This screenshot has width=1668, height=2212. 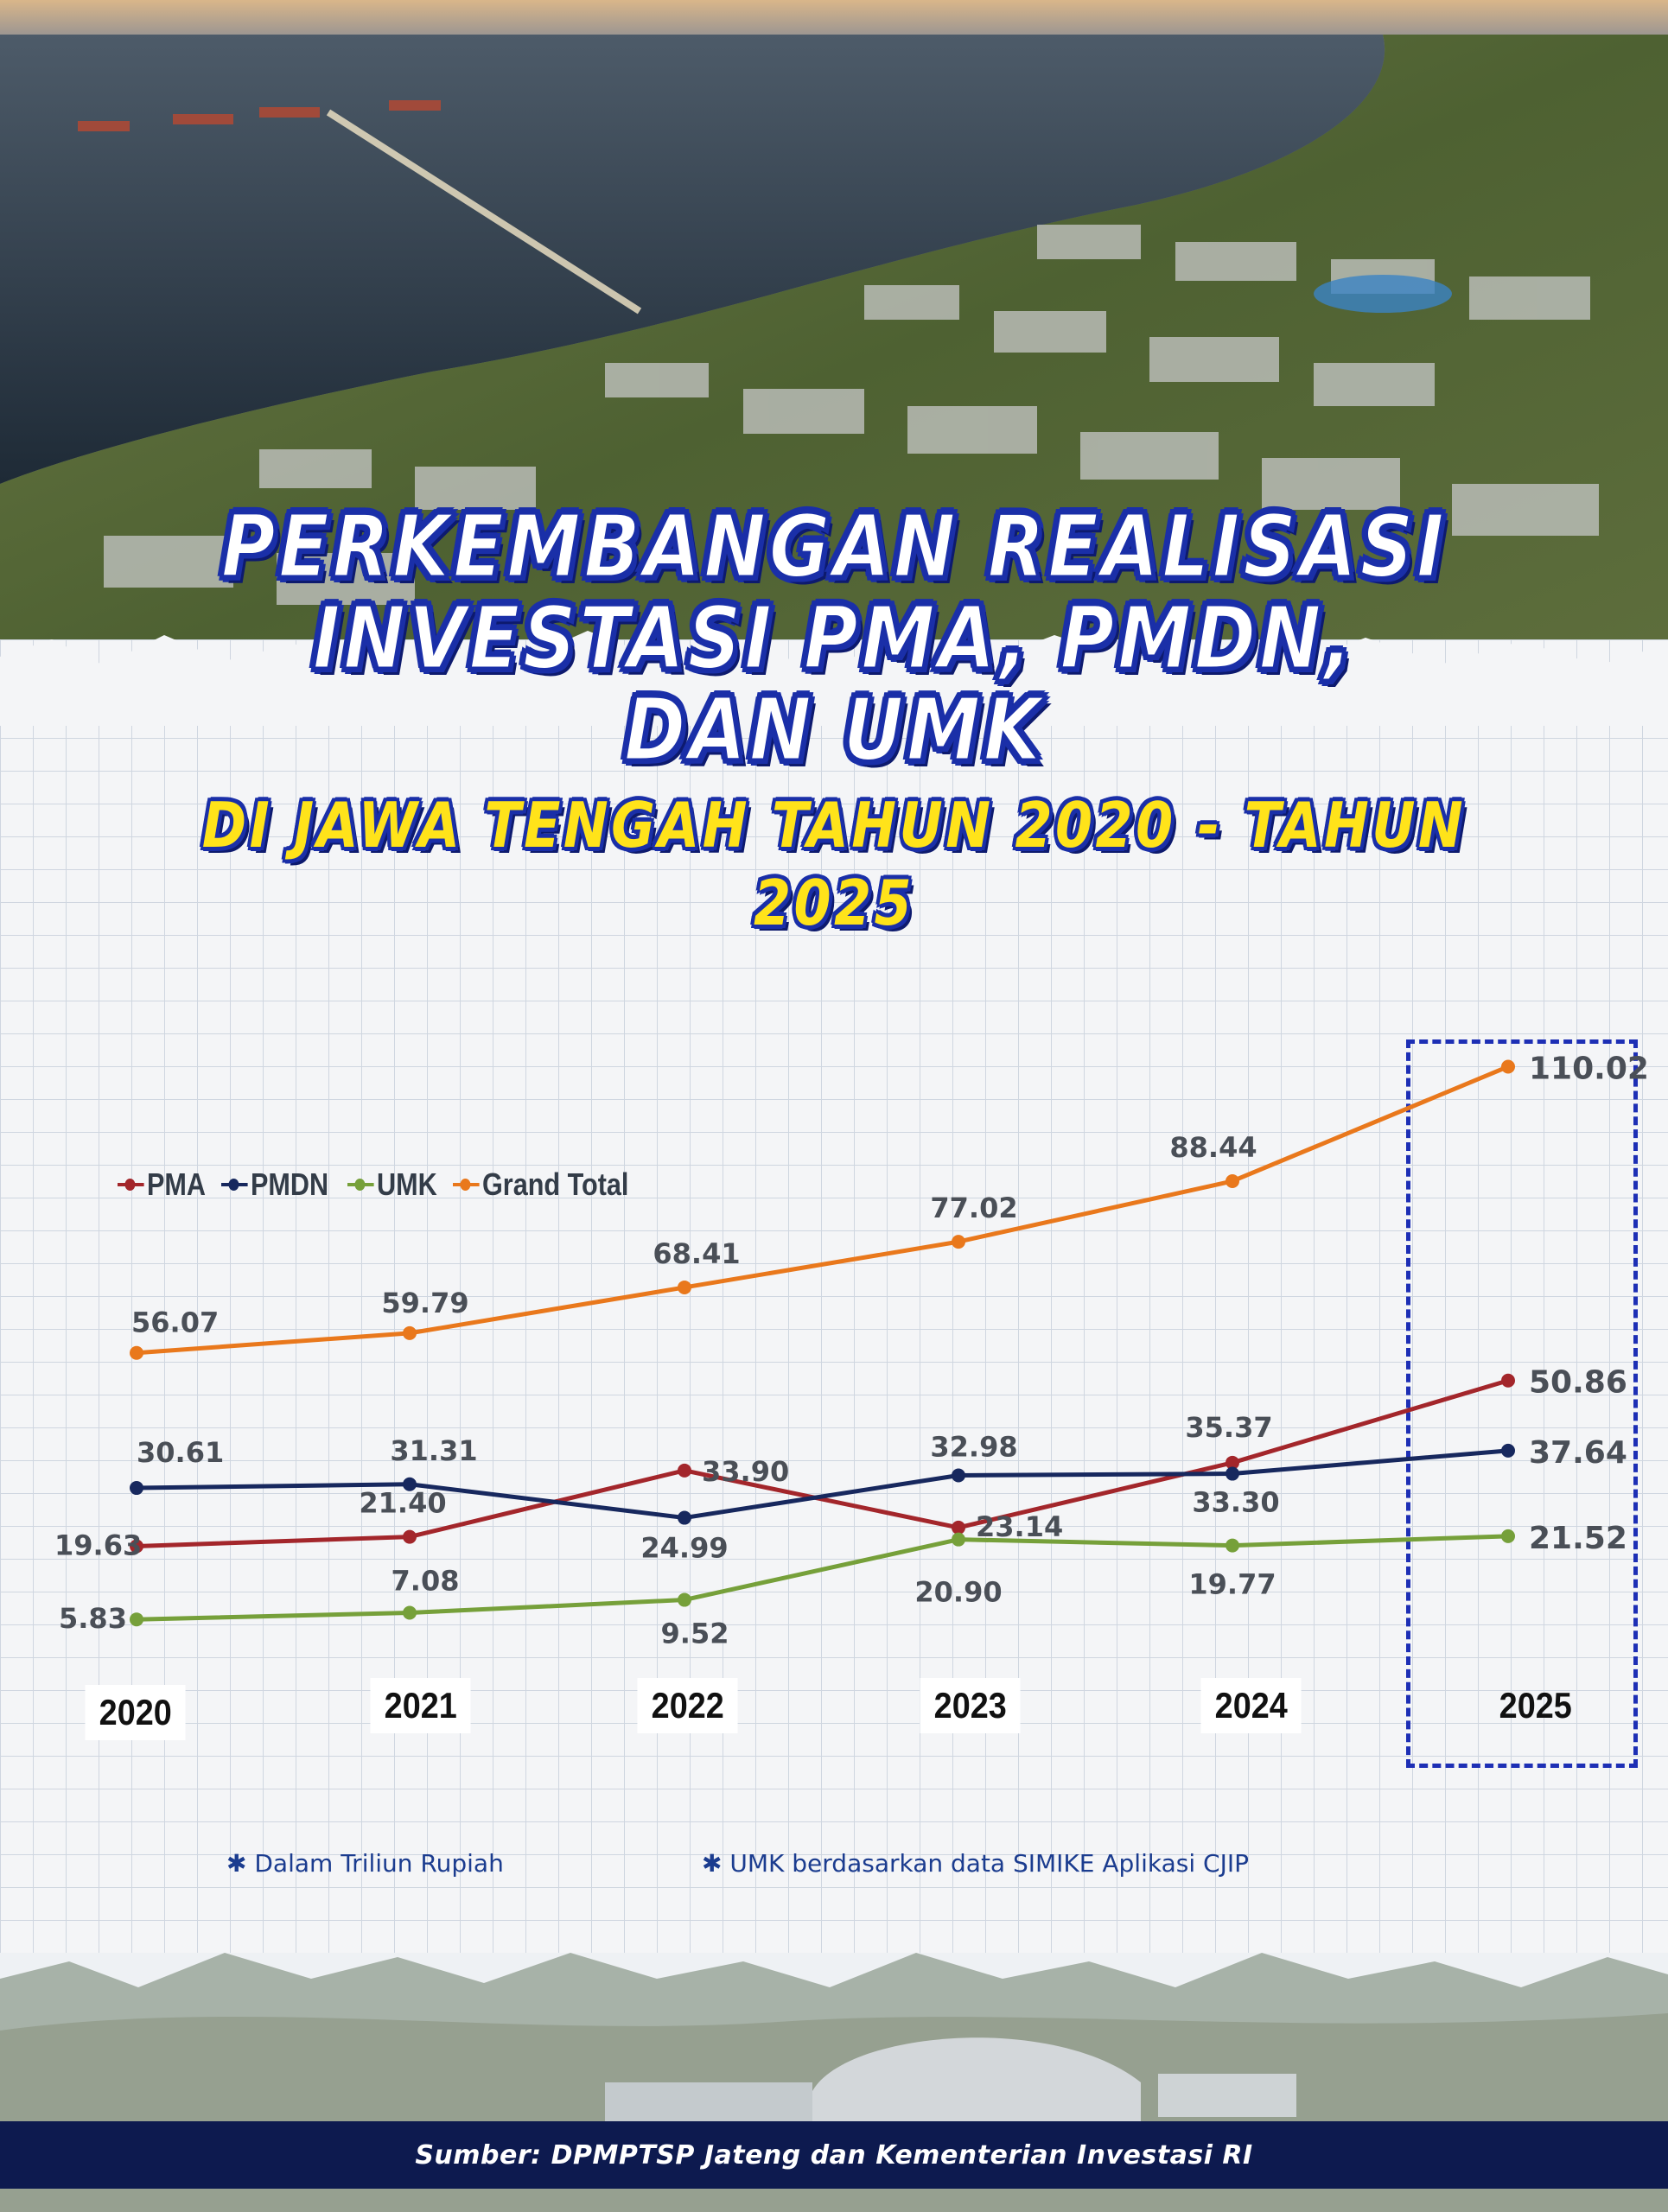 I want to click on value-label-pmdn-2023: 32.98, so click(x=973, y=1447).